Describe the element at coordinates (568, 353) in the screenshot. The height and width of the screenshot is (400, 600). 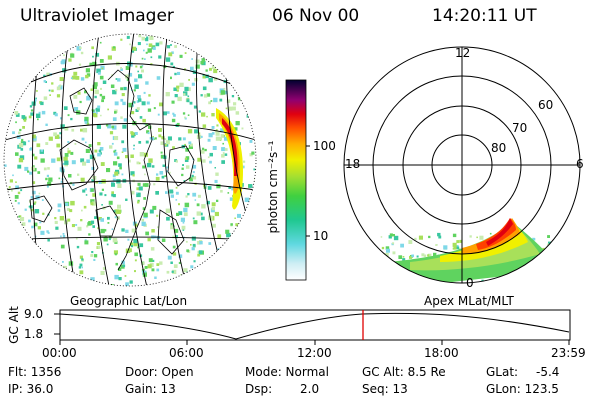
I see `xtick-2359: 23:59` at that location.